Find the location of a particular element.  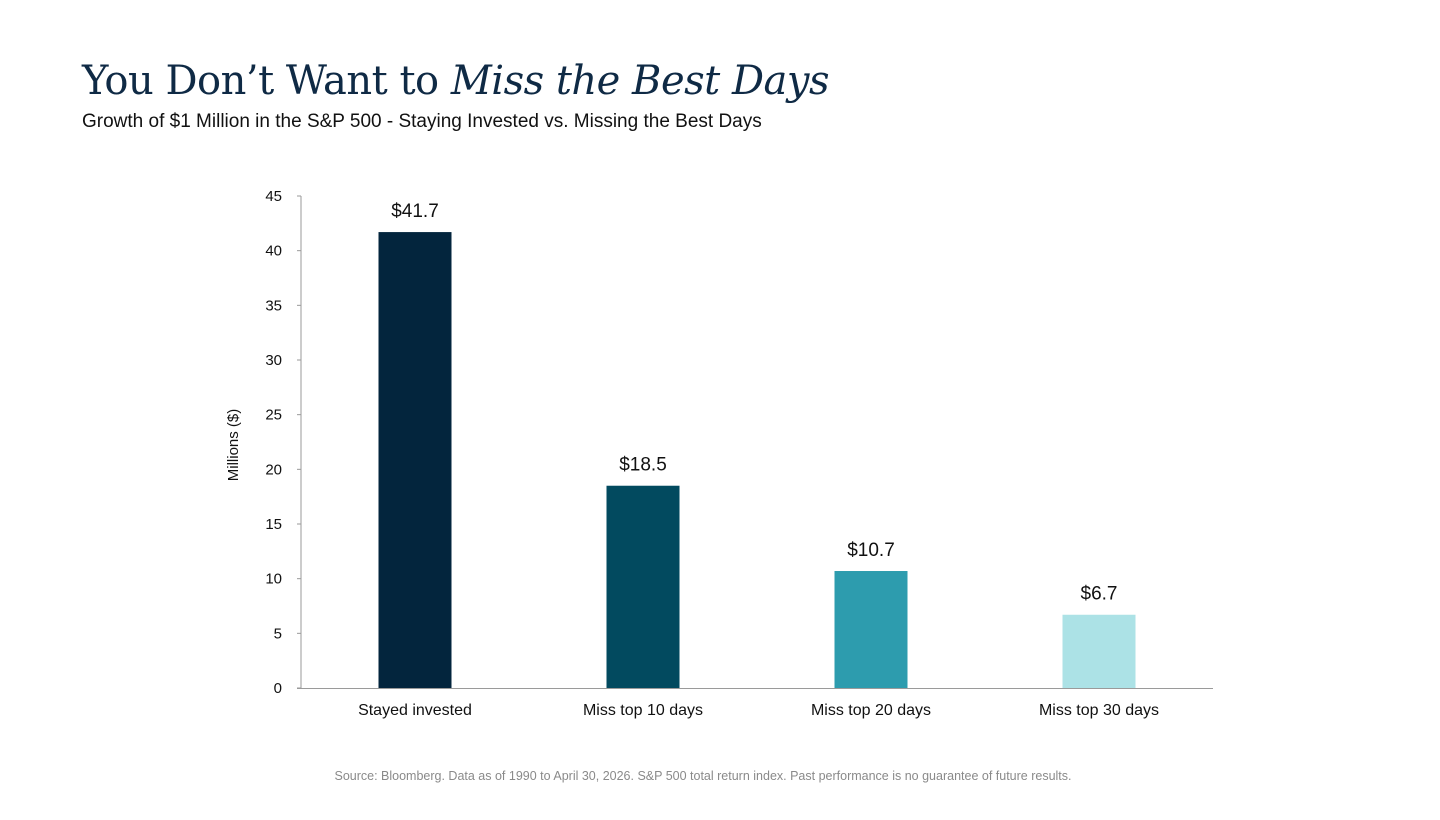

bar-value-label: $18.5 is located at coordinates (643, 465).